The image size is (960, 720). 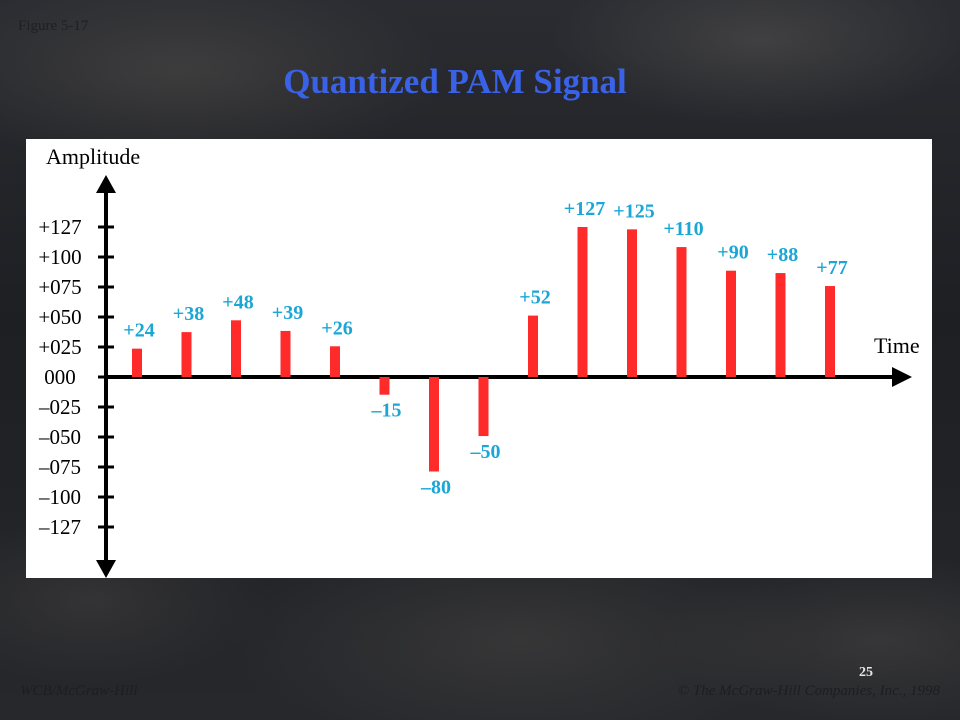 What do you see at coordinates (435, 487) in the screenshot?
I see `value-label: –80` at bounding box center [435, 487].